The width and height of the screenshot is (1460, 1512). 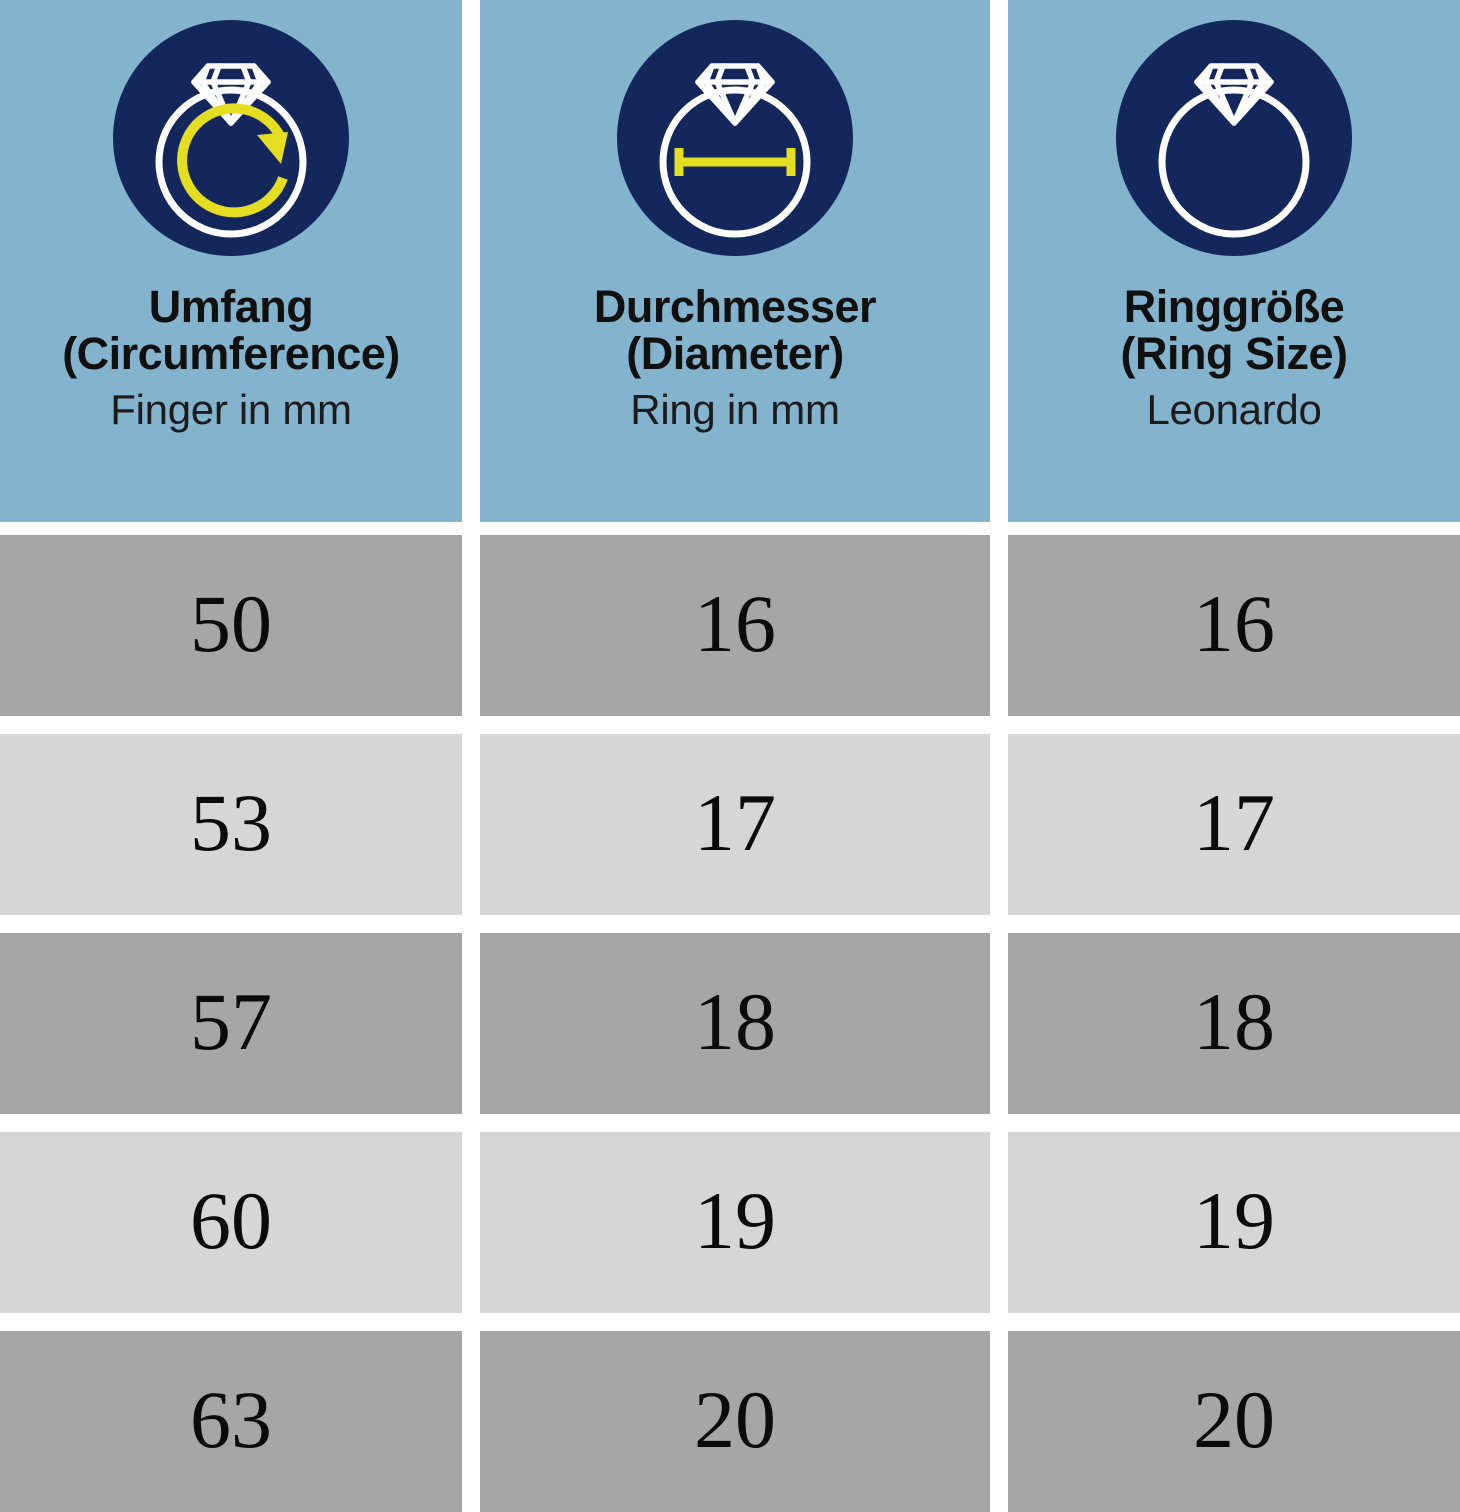 I want to click on ring-circumference-icon, so click(x=231, y=138).